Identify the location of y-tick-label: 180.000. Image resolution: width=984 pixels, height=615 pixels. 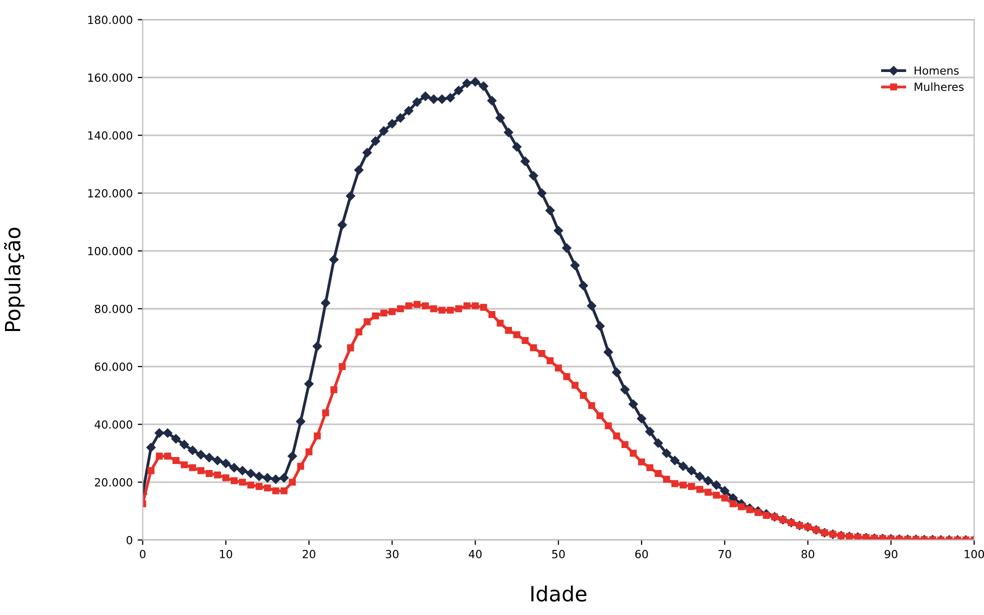
(110, 20).